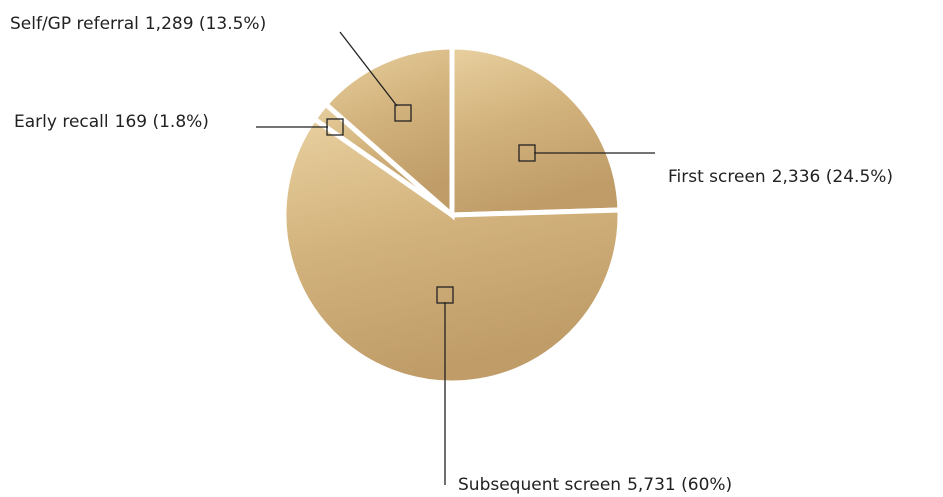 The width and height of the screenshot is (943, 497). What do you see at coordinates (717, 177) in the screenshot?
I see `category-label: First screen` at bounding box center [717, 177].